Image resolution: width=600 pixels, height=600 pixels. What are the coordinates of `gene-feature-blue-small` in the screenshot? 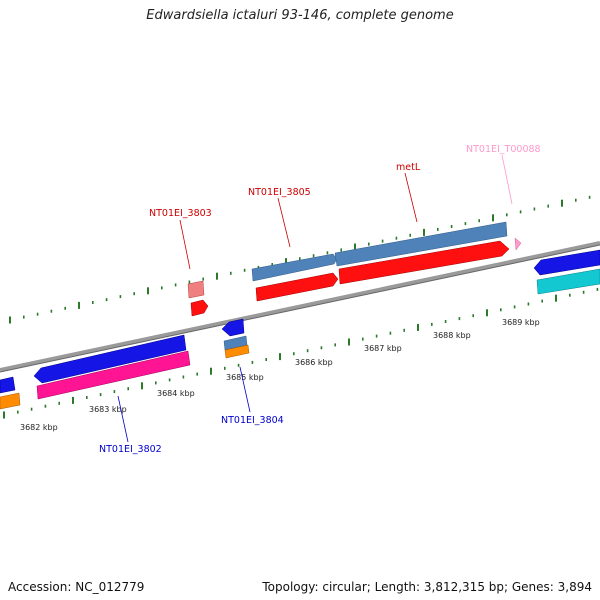 It's located at (233, 327).